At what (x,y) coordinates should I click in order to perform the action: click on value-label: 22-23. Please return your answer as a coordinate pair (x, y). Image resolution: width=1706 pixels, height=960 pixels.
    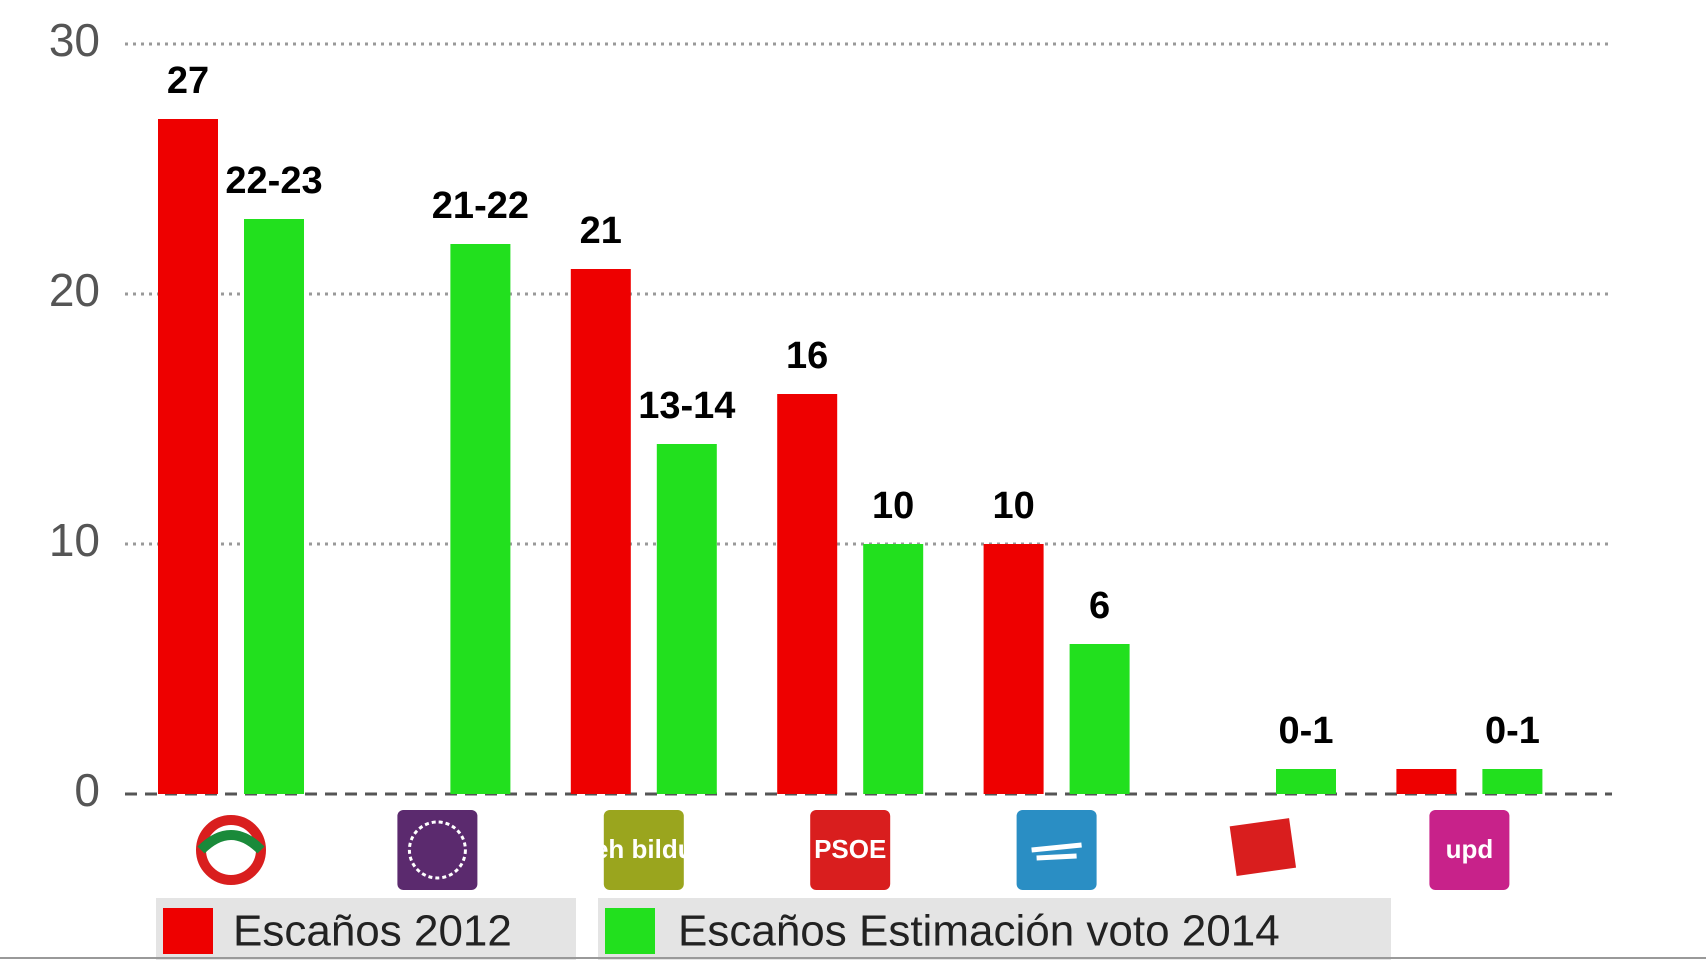
    Looking at the image, I should click on (273, 181).